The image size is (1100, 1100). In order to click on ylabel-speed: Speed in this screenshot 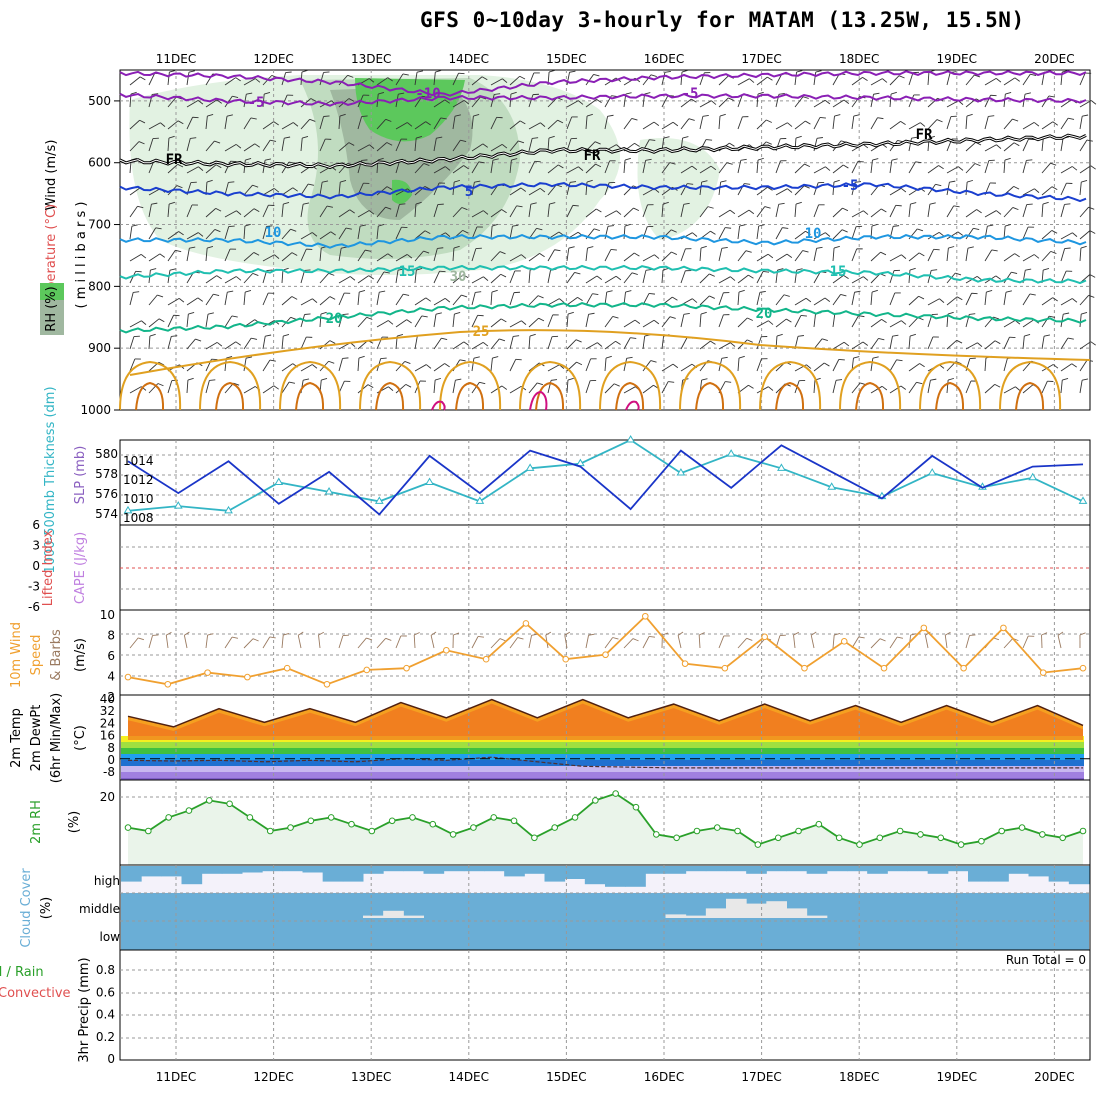, I will do `click(36, 655)`.